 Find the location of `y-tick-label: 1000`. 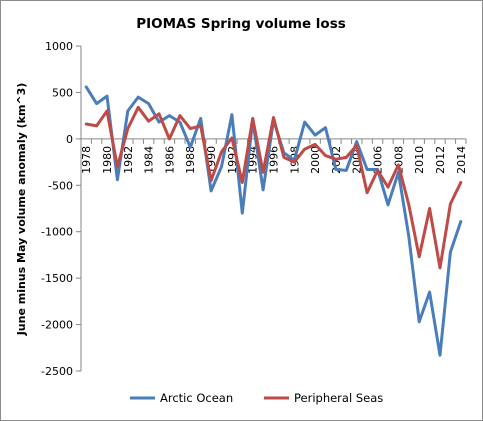

y-tick-label: 1000 is located at coordinates (59, 46).